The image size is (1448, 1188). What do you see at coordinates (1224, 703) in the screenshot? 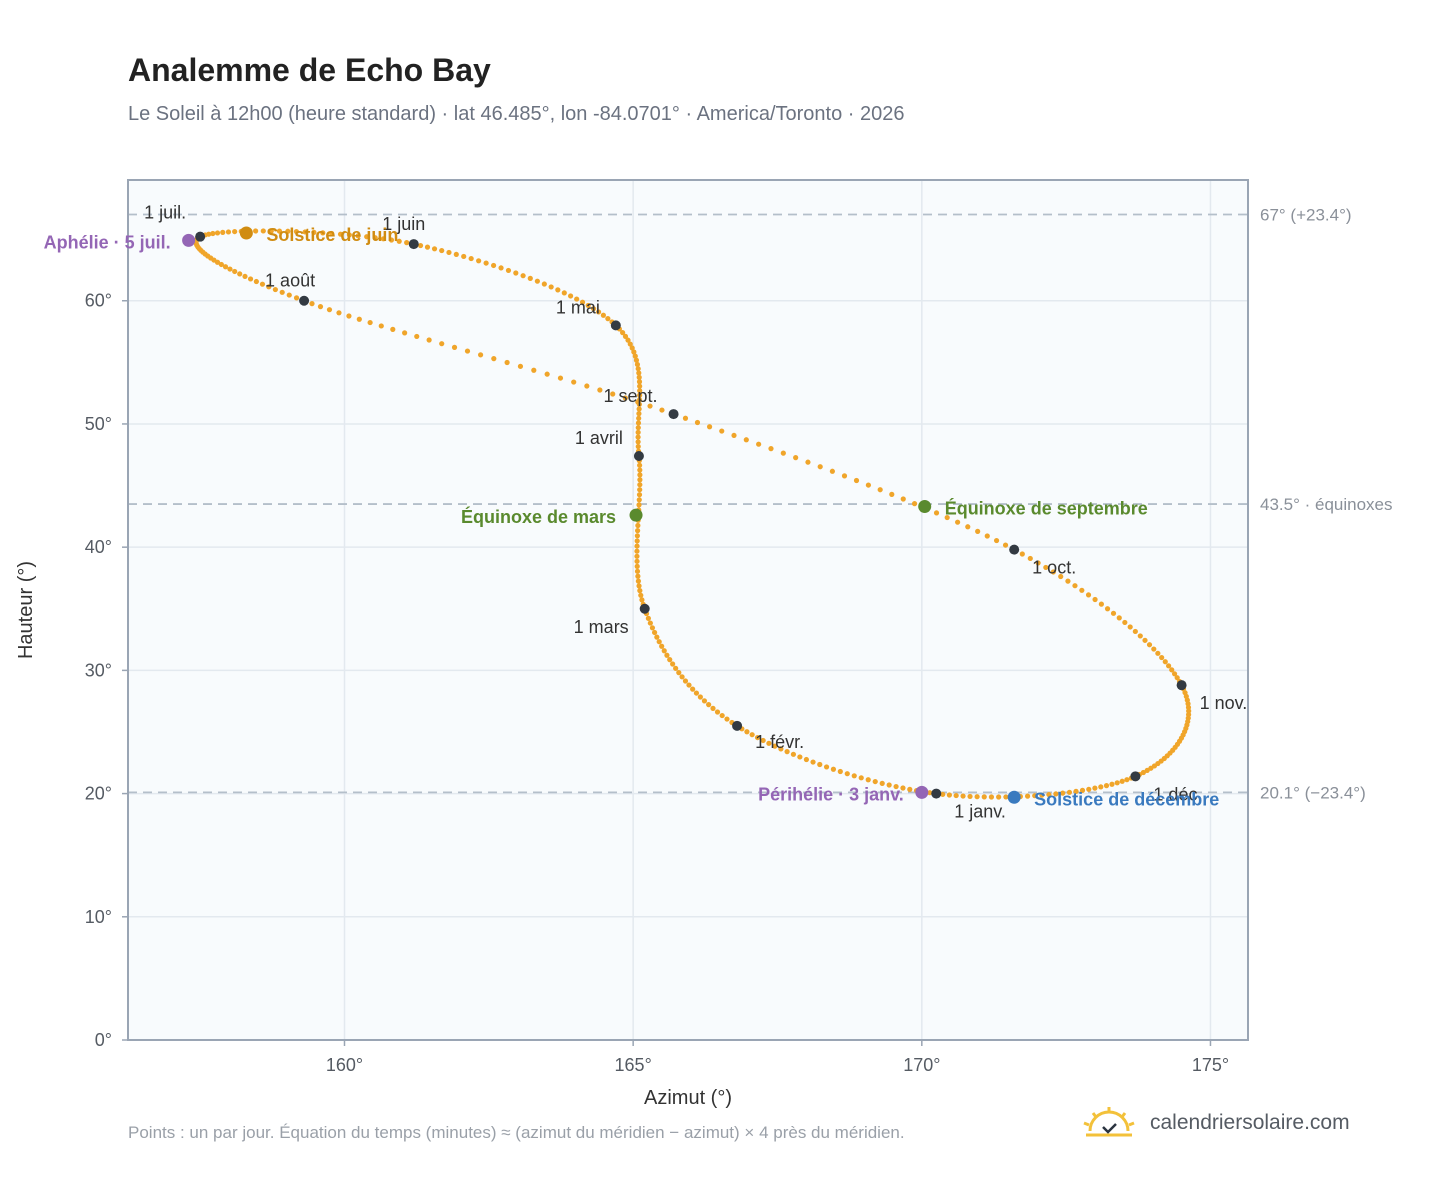
I see `month-label: 1 nov.` at bounding box center [1224, 703].